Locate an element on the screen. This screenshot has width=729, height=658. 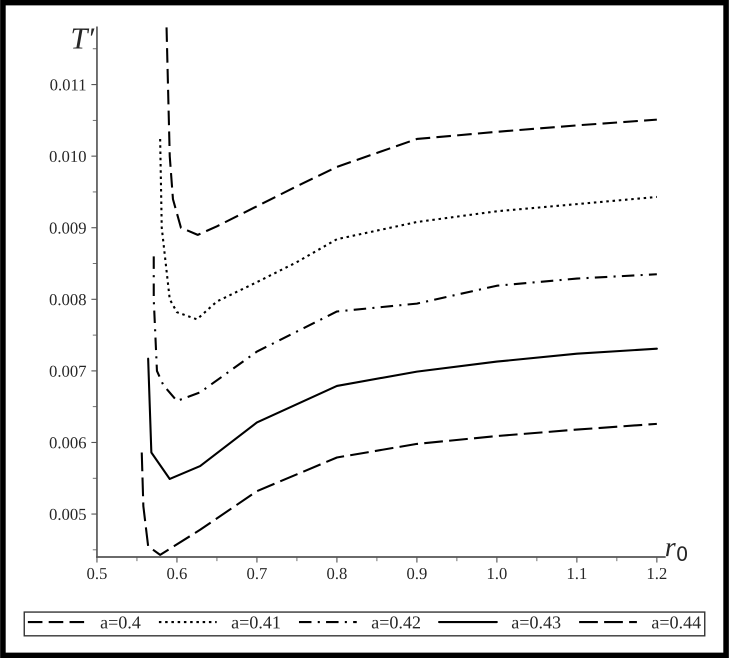
y-tick-label: 0.006 is located at coordinates (68, 442).